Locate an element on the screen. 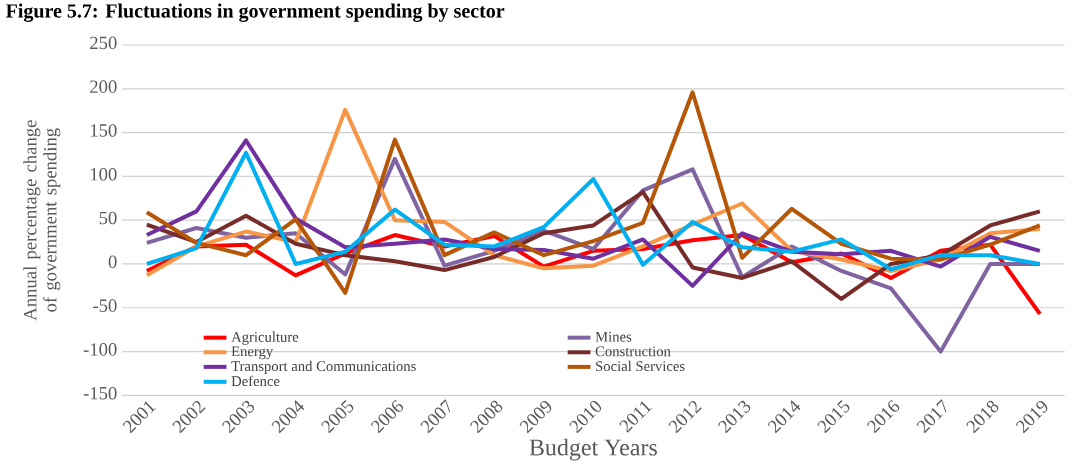 The width and height of the screenshot is (1073, 470). y-axis-title: Annual percentage change of government spending is located at coordinates (42, 220).